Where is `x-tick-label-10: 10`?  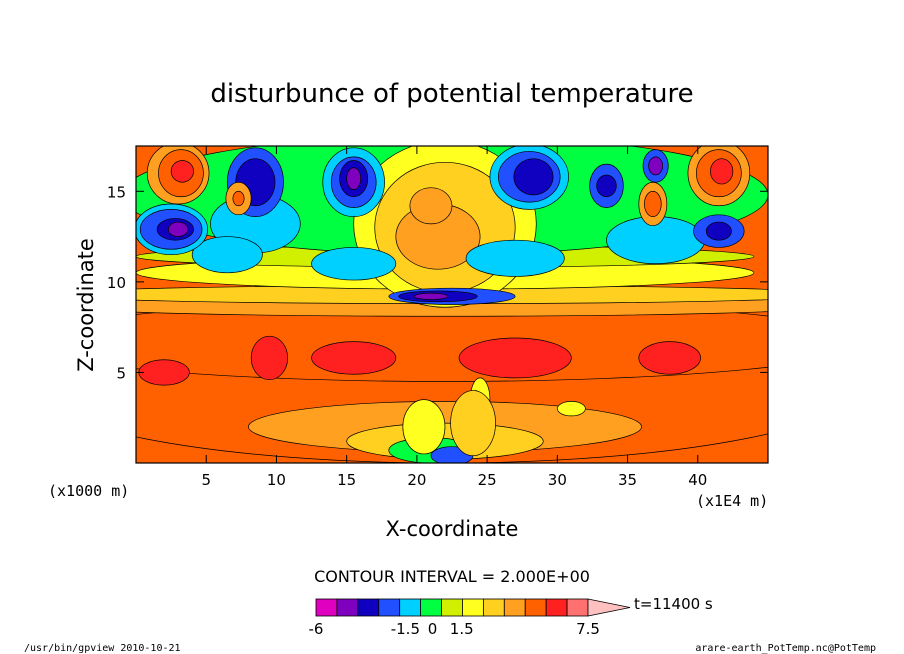
x-tick-label-10: 10 is located at coordinates (276, 480).